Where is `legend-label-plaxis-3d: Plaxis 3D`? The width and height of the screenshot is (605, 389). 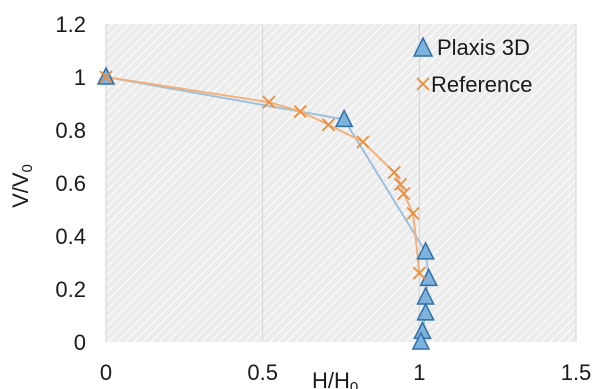
legend-label-plaxis-3d: Plaxis 3D is located at coordinates (483, 47).